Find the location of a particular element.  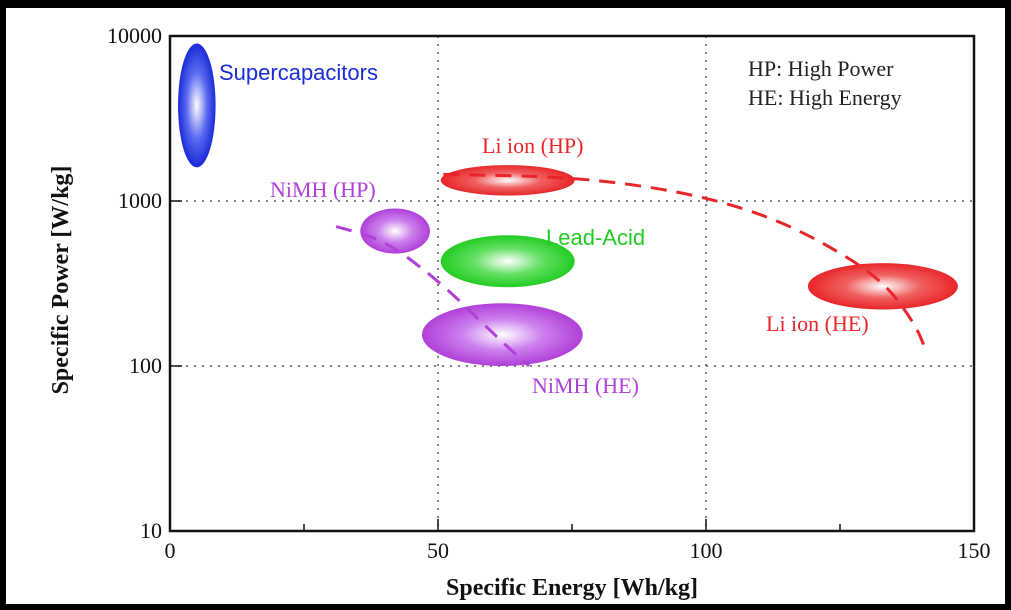

region-li-ion-hp is located at coordinates (507, 180).